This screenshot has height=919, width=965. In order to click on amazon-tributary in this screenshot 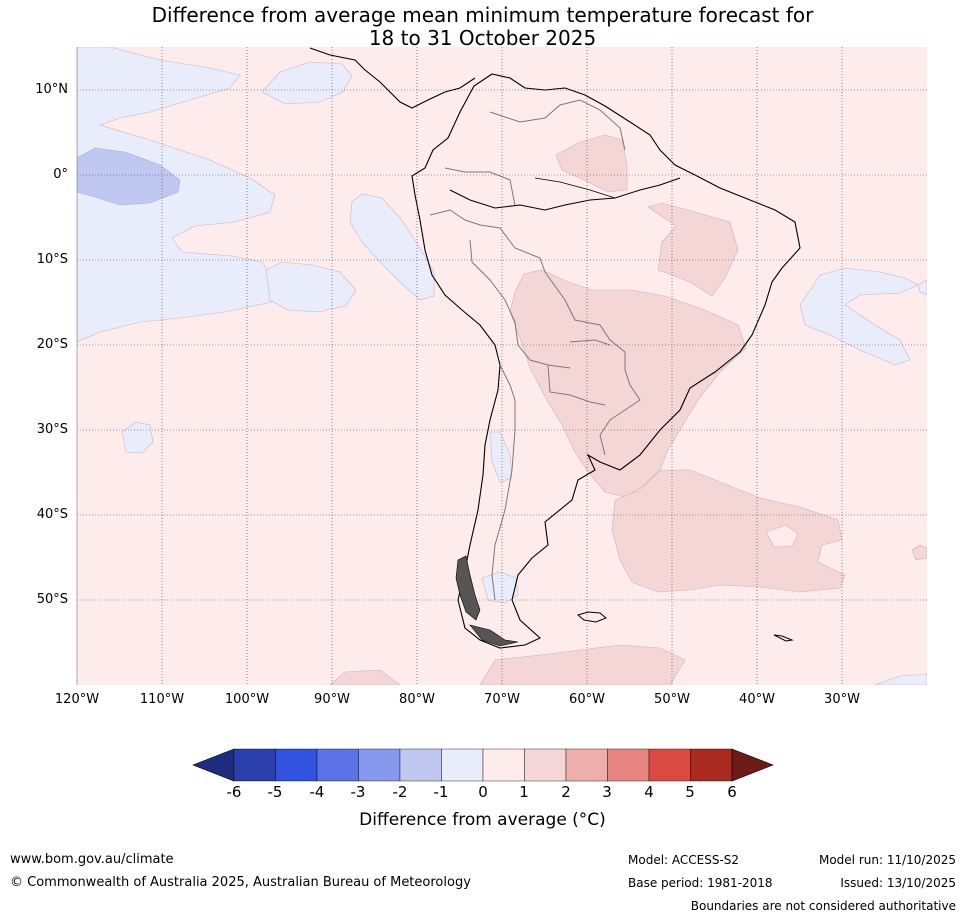, I will do `click(575, 188)`.